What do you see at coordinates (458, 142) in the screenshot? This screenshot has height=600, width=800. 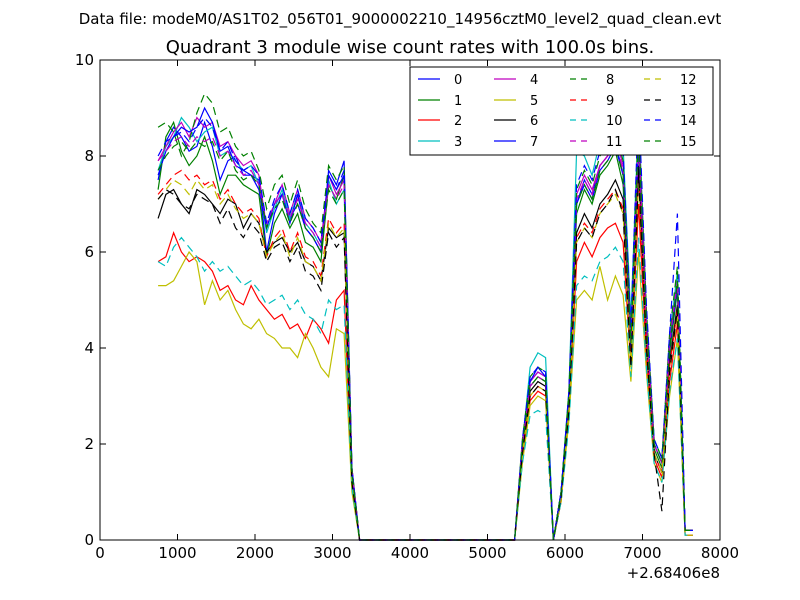 I see `legend-label-3: 3` at bounding box center [458, 142].